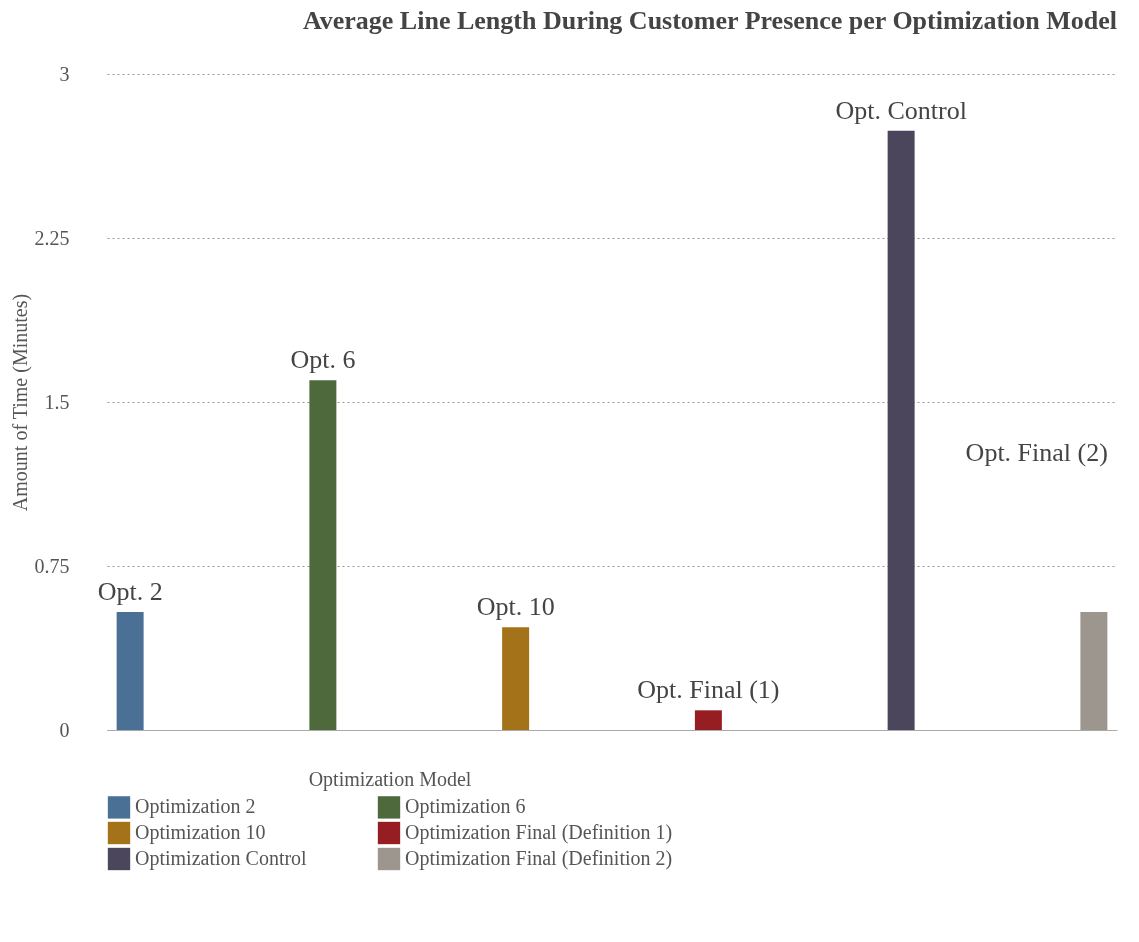  I want to click on legend-label: Optimization 10, so click(200, 832).